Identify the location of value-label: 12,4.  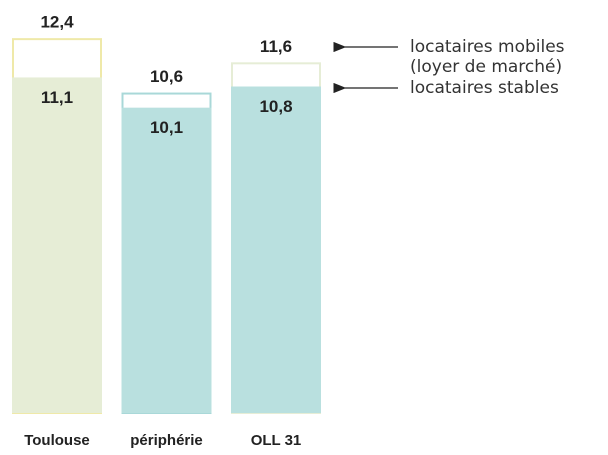
(57, 22).